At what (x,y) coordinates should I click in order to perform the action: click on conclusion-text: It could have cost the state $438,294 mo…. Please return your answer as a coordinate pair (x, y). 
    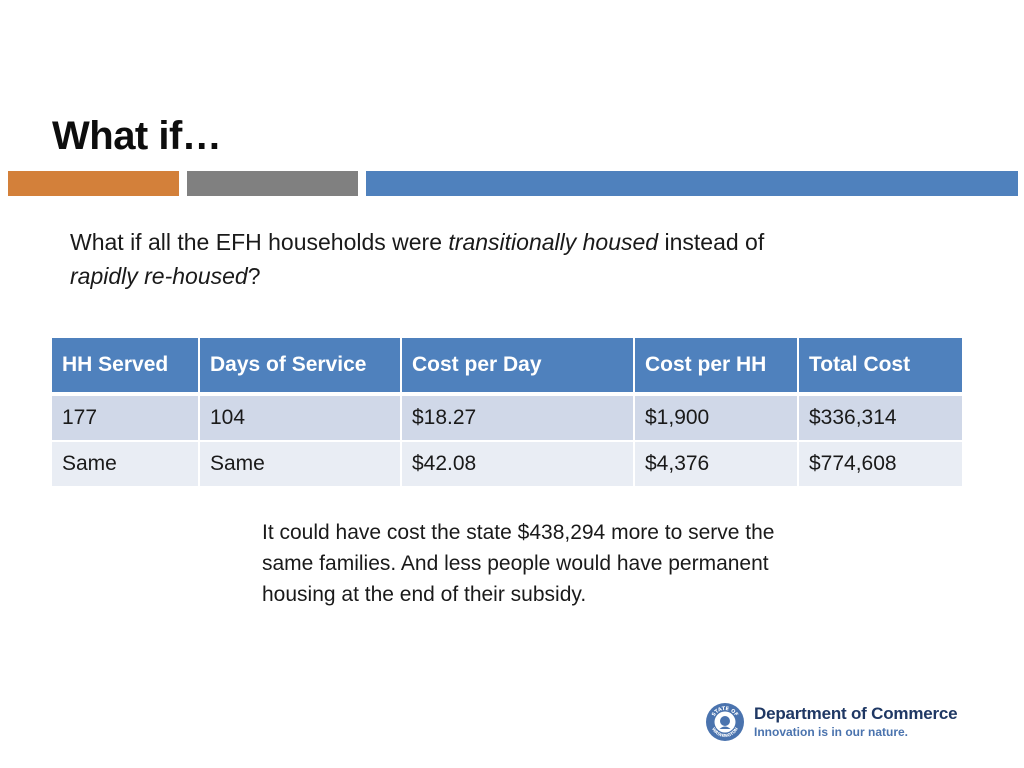
    Looking at the image, I should click on (518, 563).